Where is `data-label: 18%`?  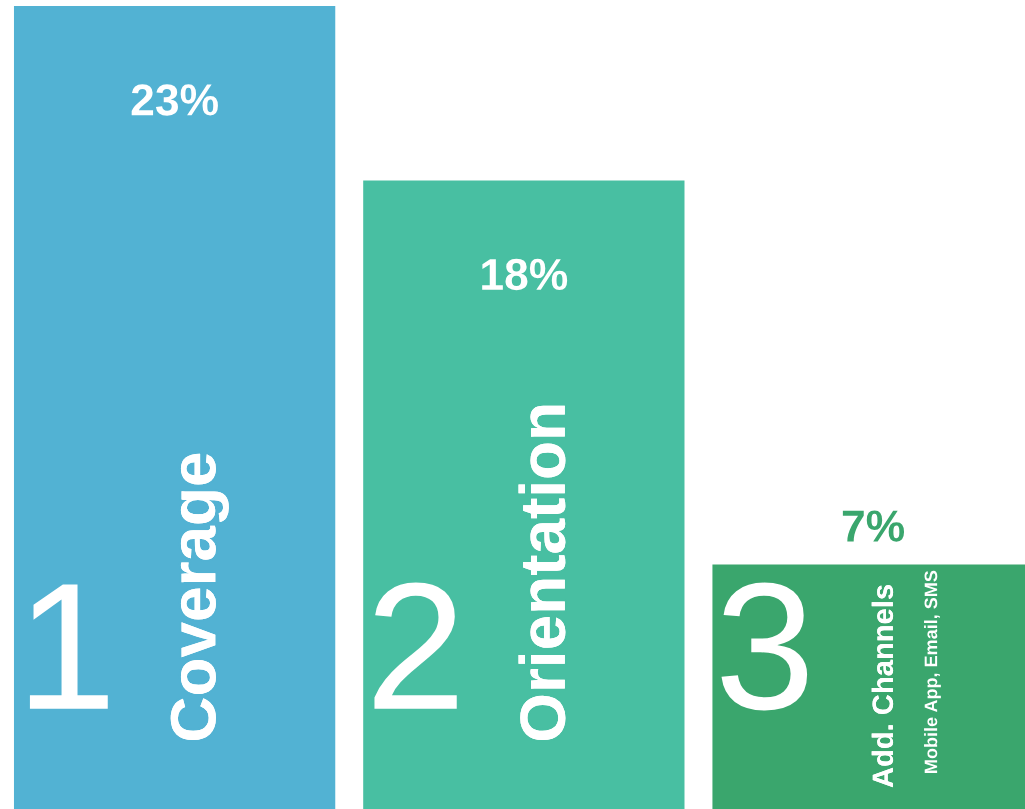 data-label: 18% is located at coordinates (525, 274).